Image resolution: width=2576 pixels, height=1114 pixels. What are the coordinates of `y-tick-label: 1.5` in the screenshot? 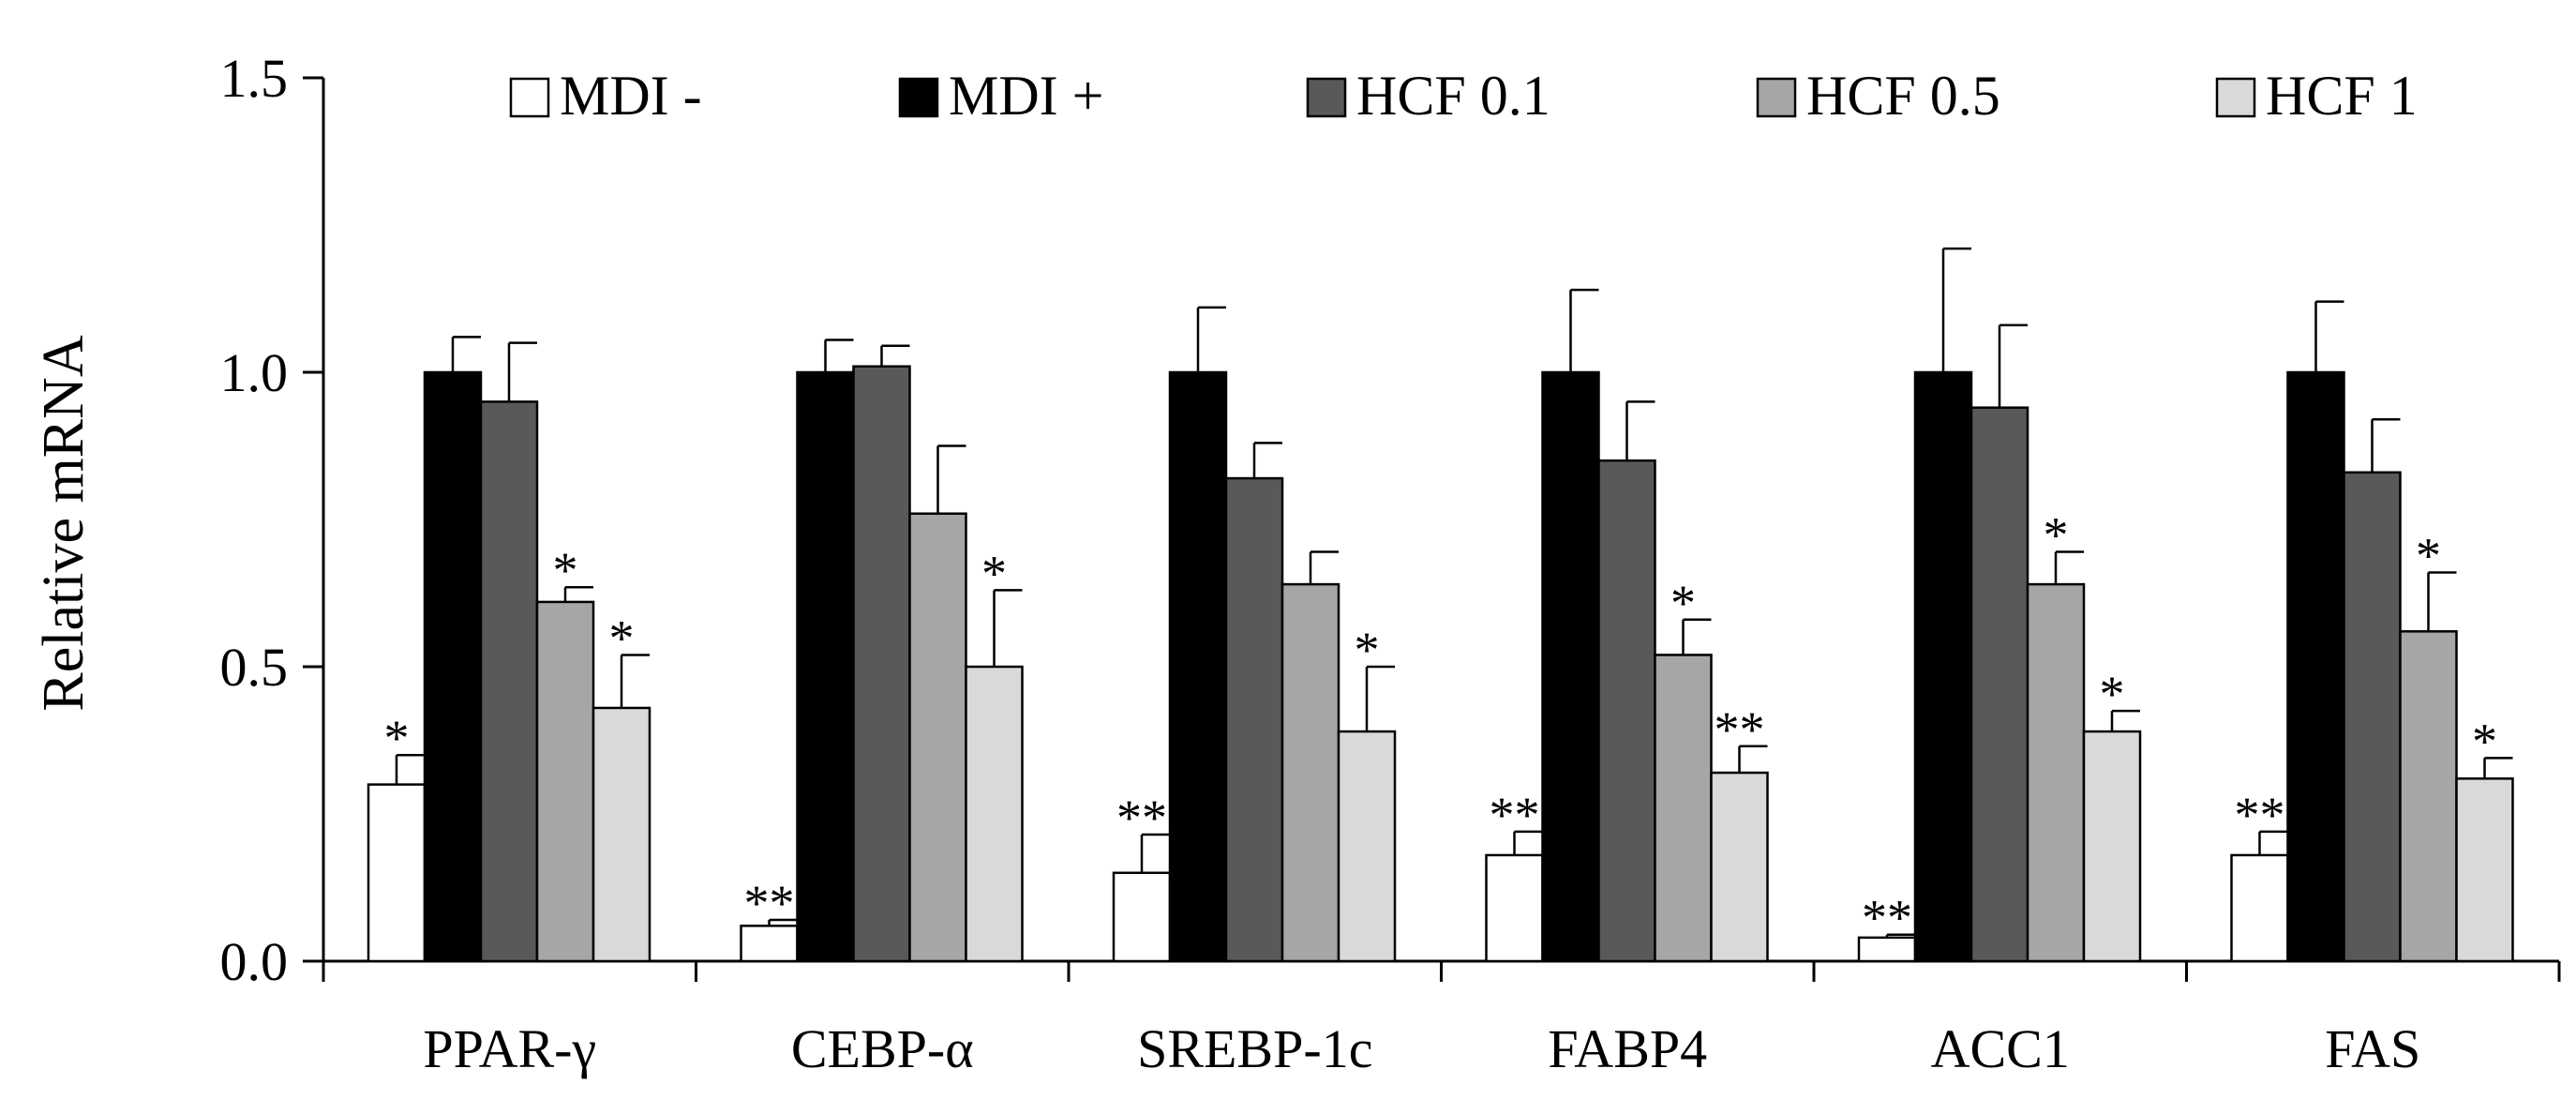 It's located at (255, 78).